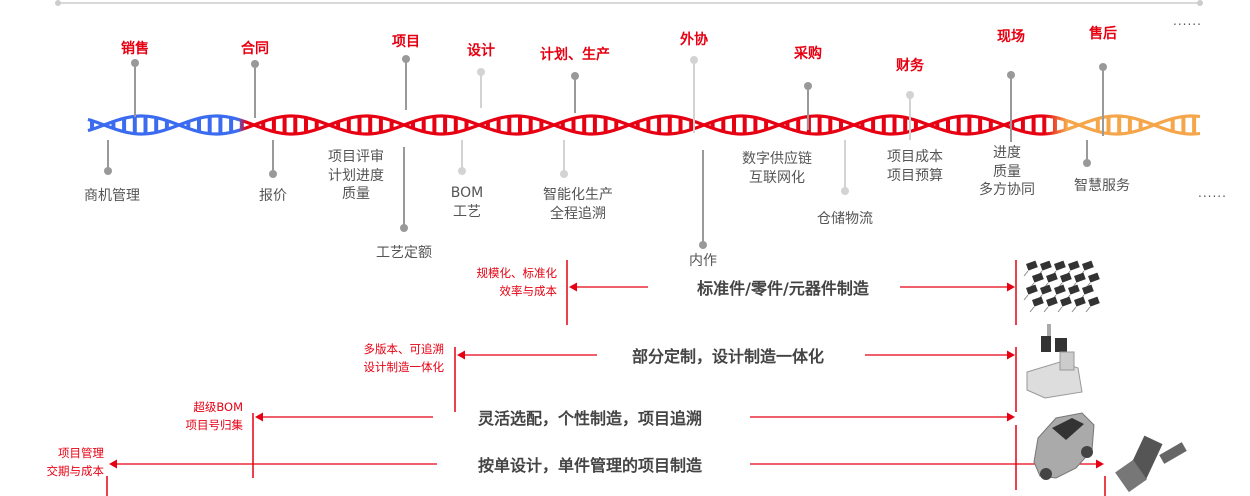 Image resolution: width=1250 pixels, height=496 pixels. I want to click on stage-label-bottom: 仓储物流, so click(845, 219).